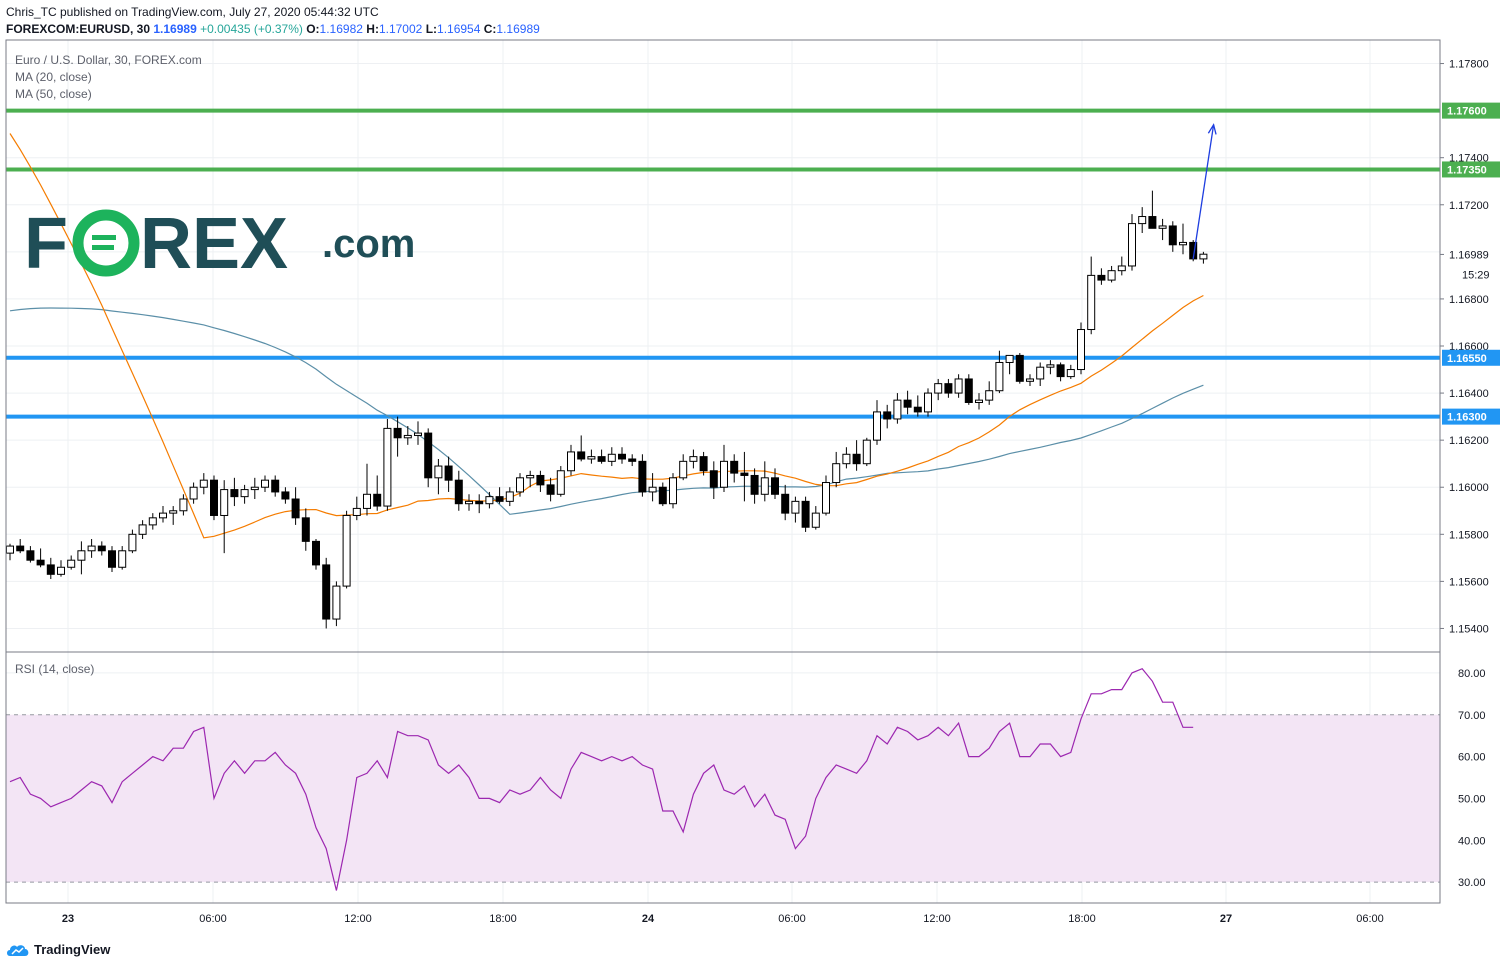  Describe the element at coordinates (55, 669) in the screenshot. I see `legend-rsi: RSI (14, close)` at that location.